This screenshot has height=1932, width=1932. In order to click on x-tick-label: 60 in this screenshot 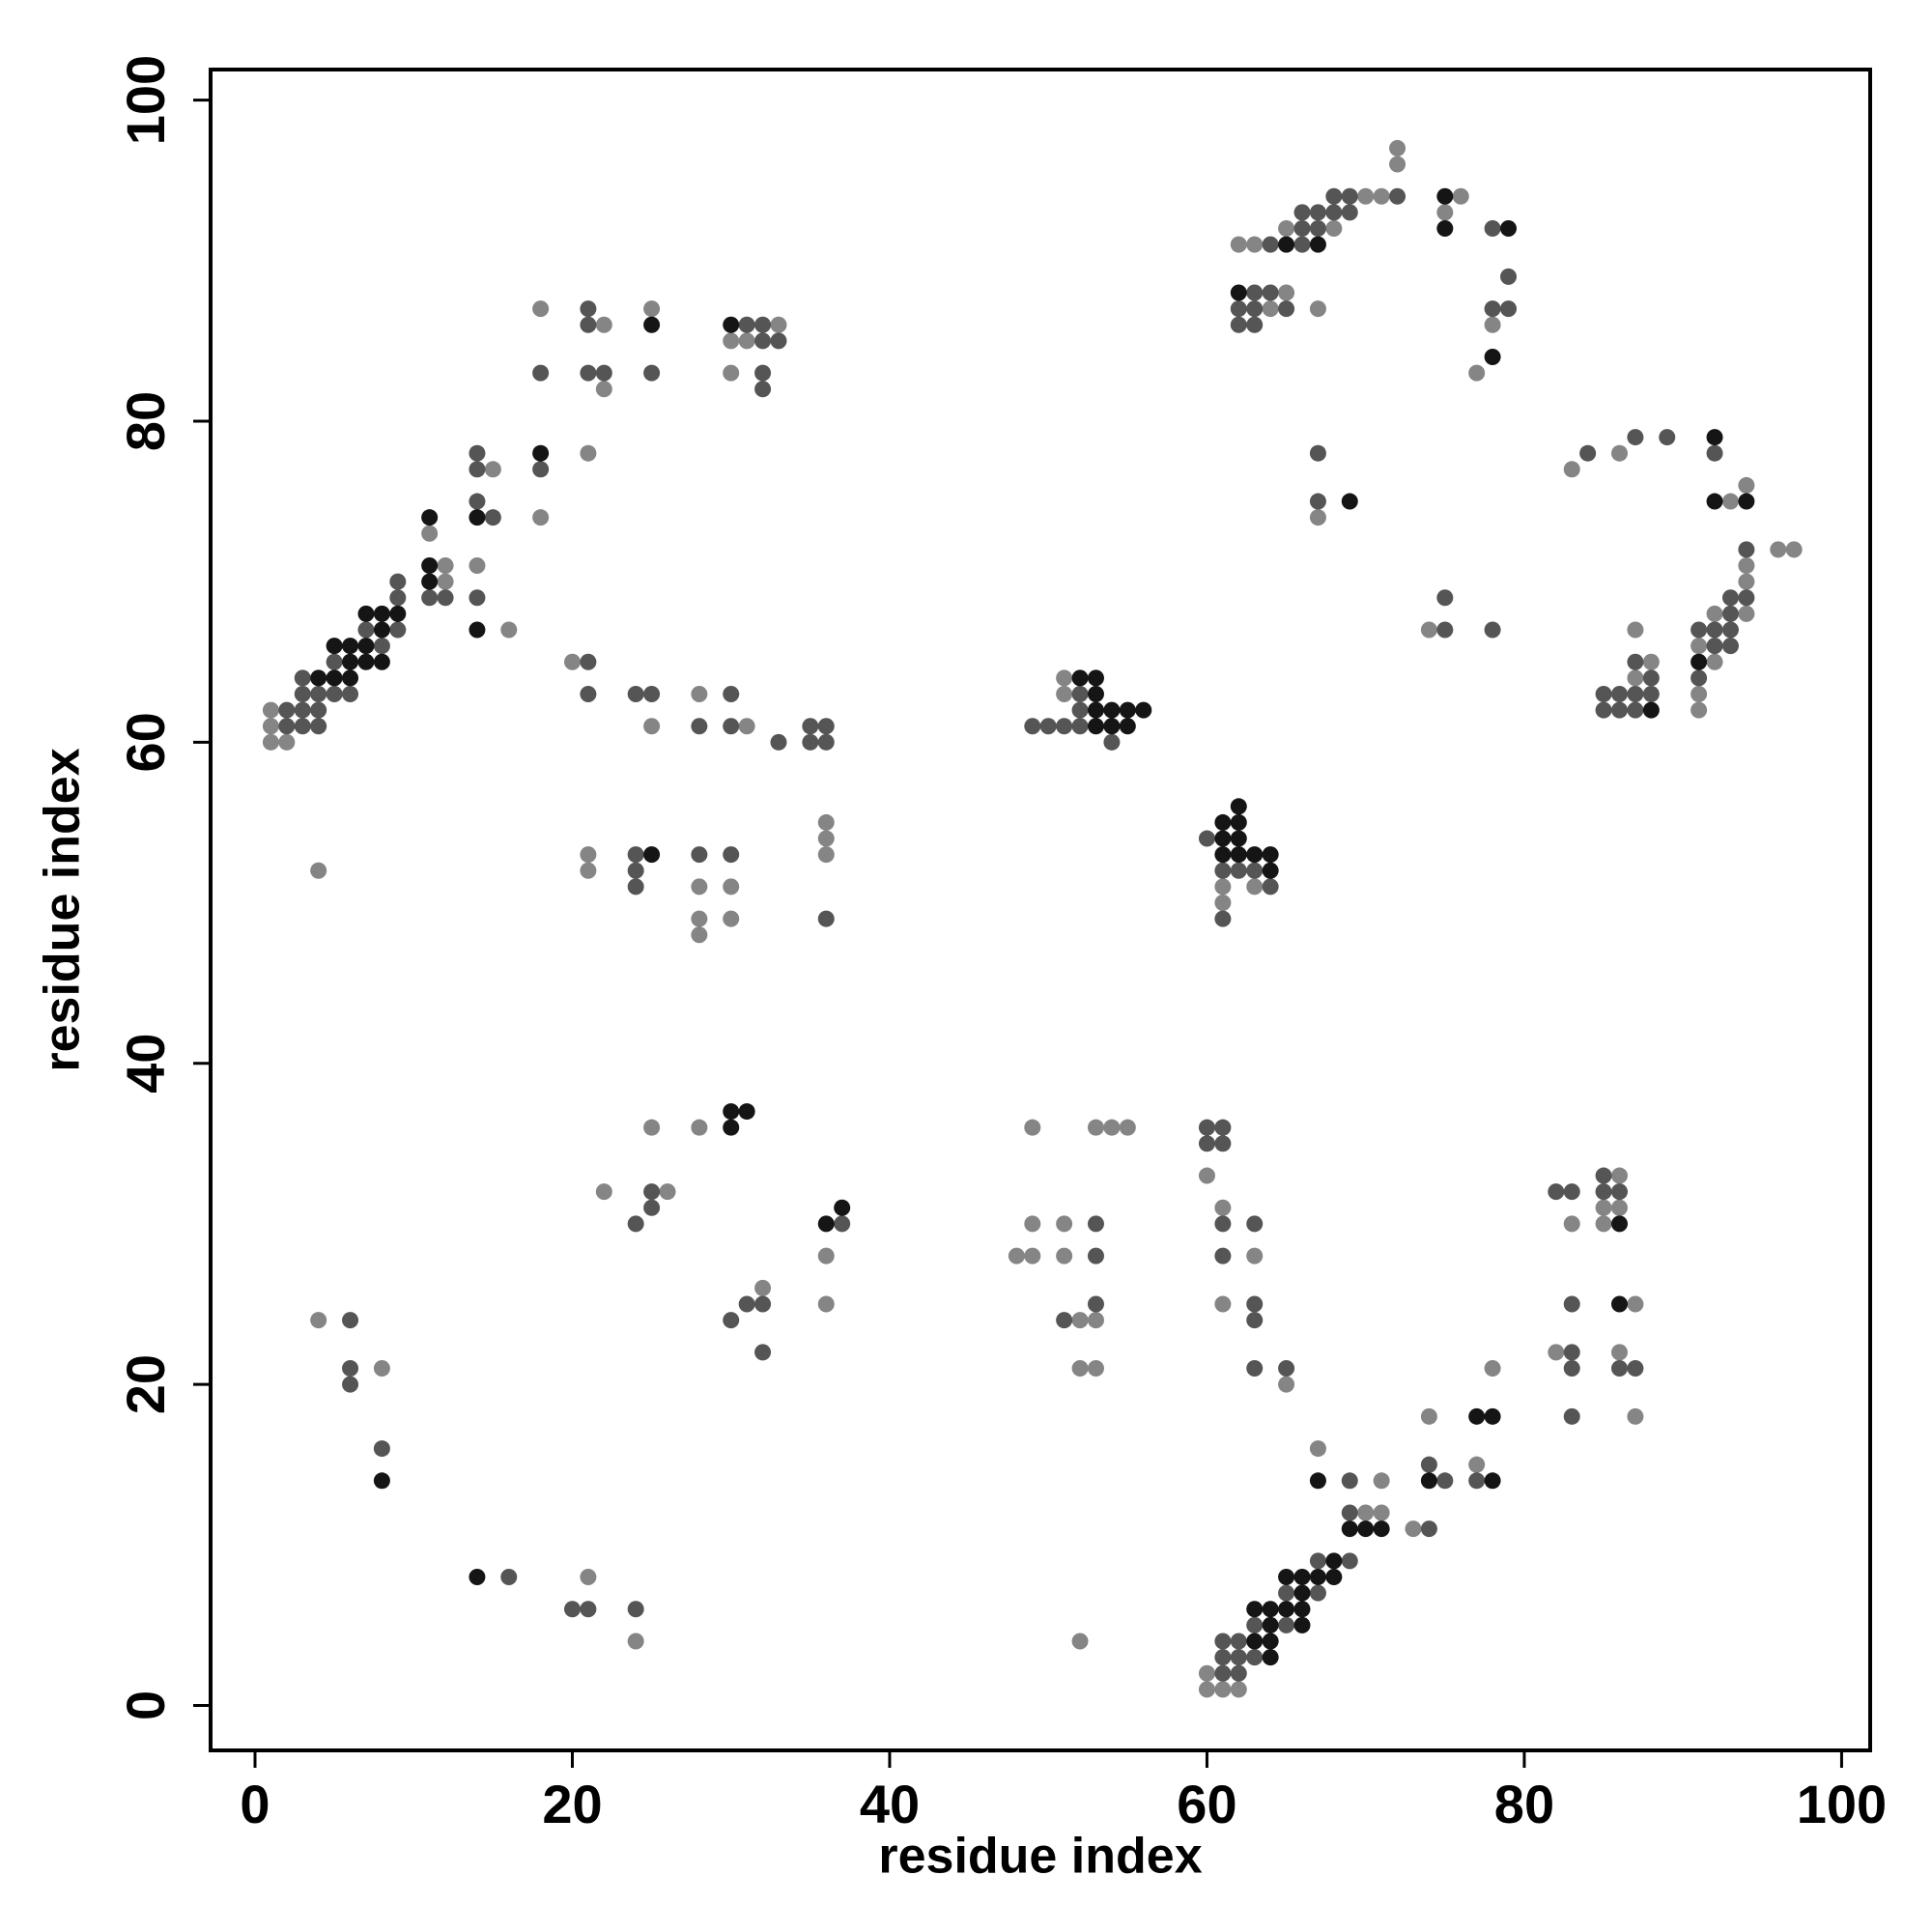, I will do `click(1206, 1804)`.